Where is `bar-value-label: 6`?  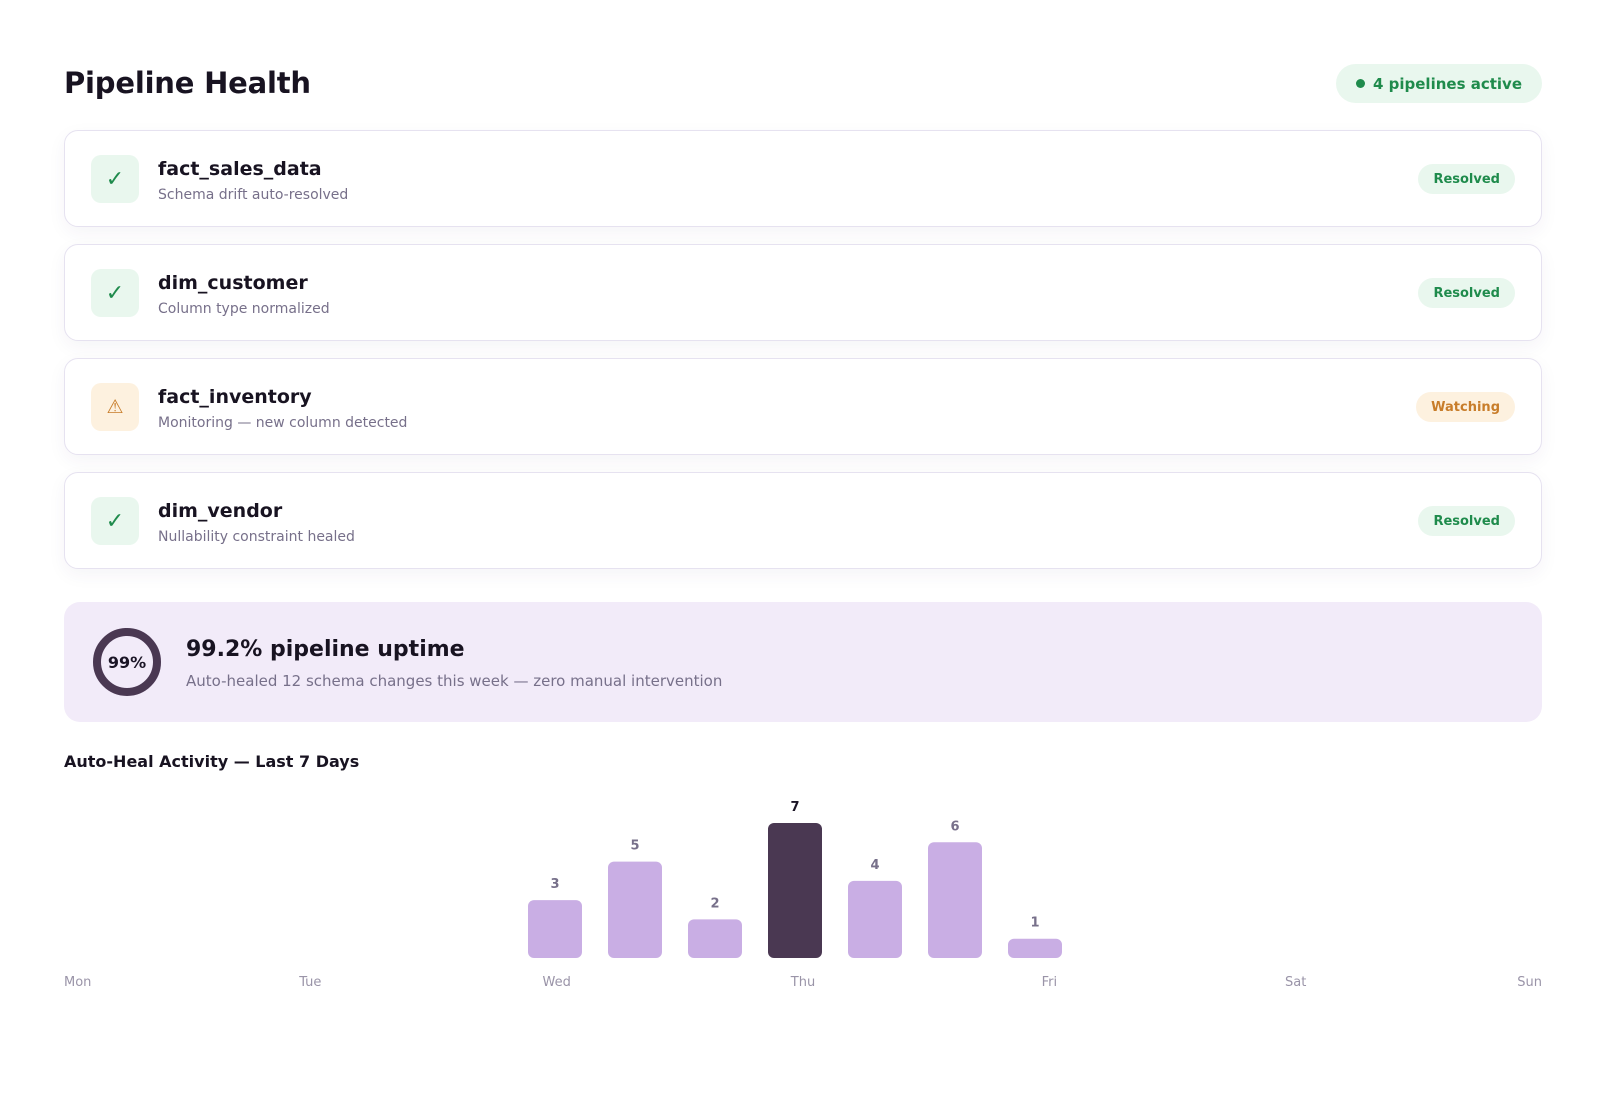 bar-value-label: 6 is located at coordinates (954, 826).